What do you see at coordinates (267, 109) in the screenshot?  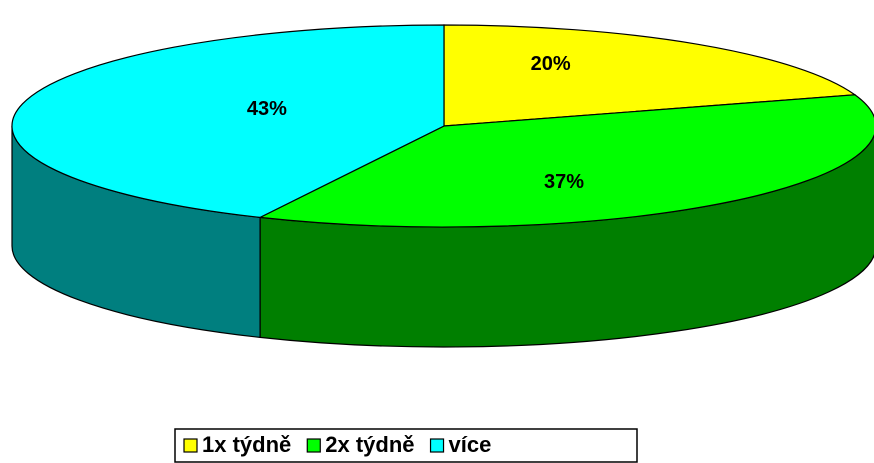 I see `data-label: 43%` at bounding box center [267, 109].